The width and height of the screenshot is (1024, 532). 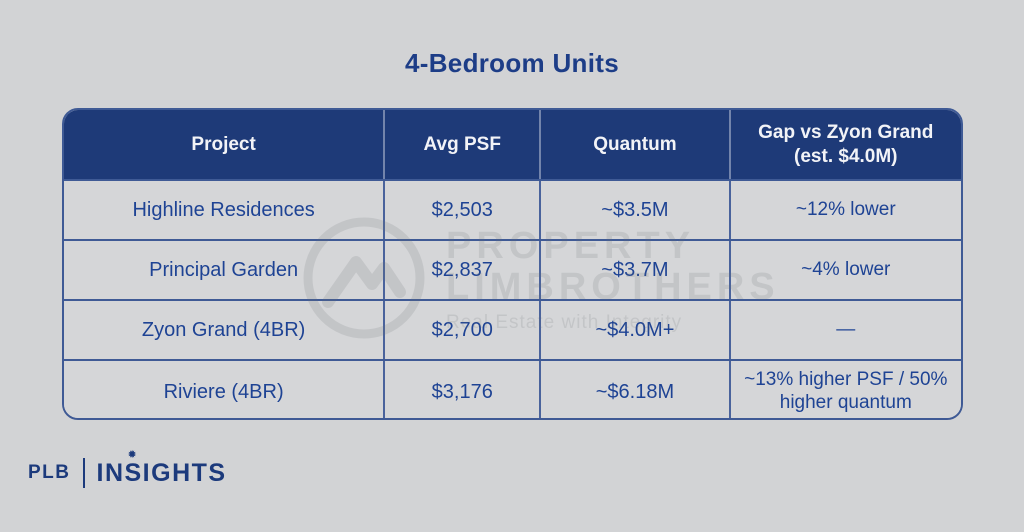 I want to click on page-title: 4-Bedroom Units, so click(x=512, y=63).